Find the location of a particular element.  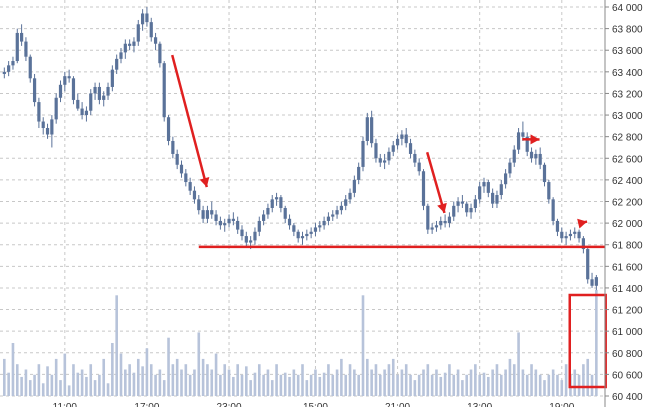

x-tick-label: 23:00 is located at coordinates (229, 404).